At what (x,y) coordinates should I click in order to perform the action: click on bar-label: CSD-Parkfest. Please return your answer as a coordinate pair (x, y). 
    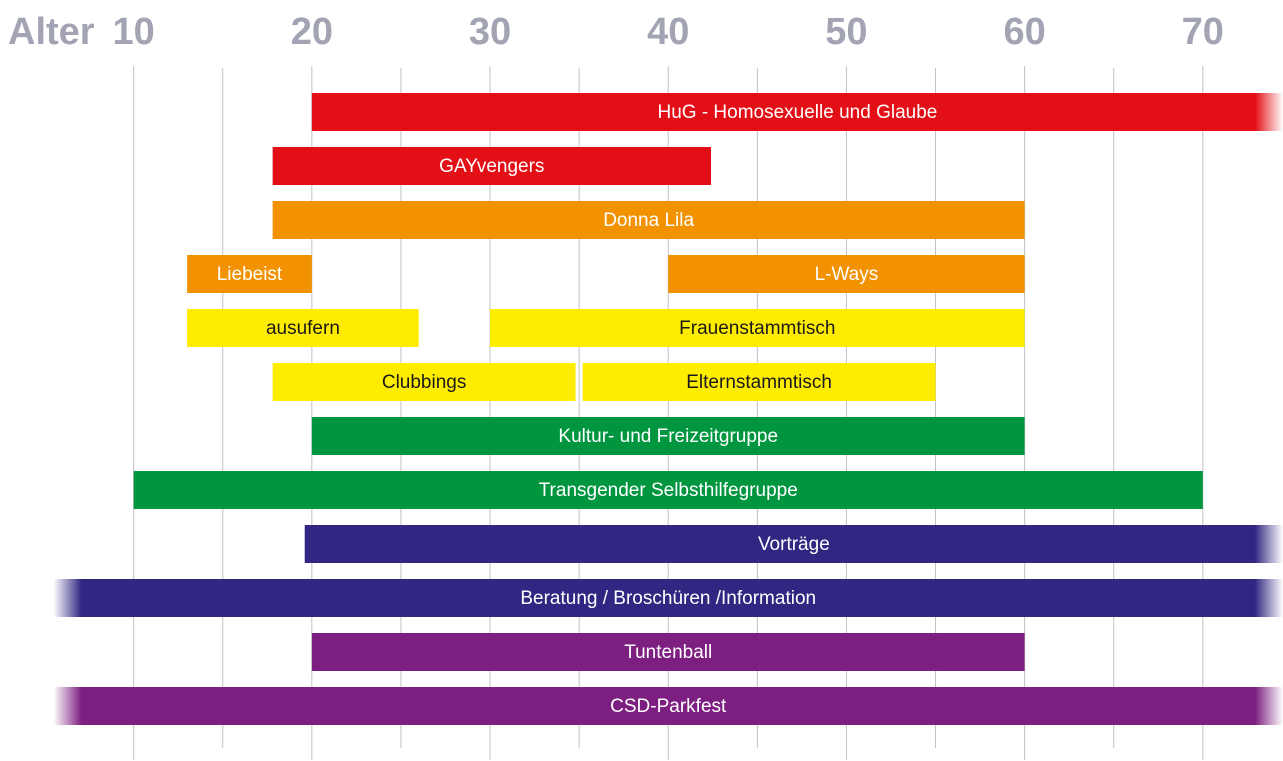
    Looking at the image, I should click on (668, 706).